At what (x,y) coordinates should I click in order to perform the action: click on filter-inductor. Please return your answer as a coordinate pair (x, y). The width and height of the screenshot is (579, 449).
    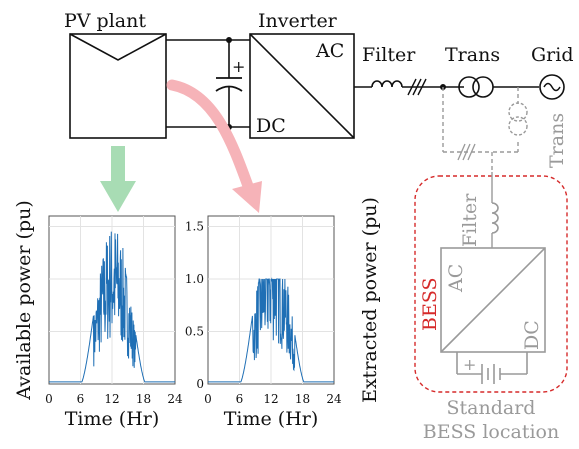
    Looking at the image, I should click on (387, 84).